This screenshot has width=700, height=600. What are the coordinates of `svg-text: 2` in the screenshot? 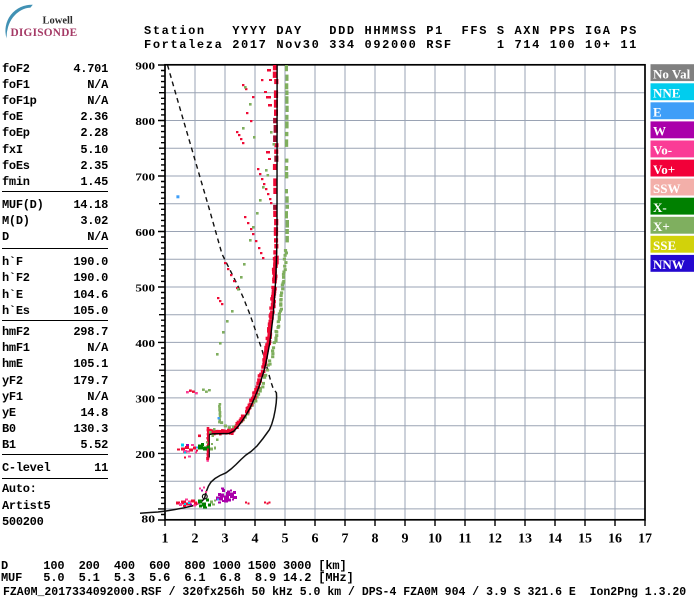 It's located at (195, 539).